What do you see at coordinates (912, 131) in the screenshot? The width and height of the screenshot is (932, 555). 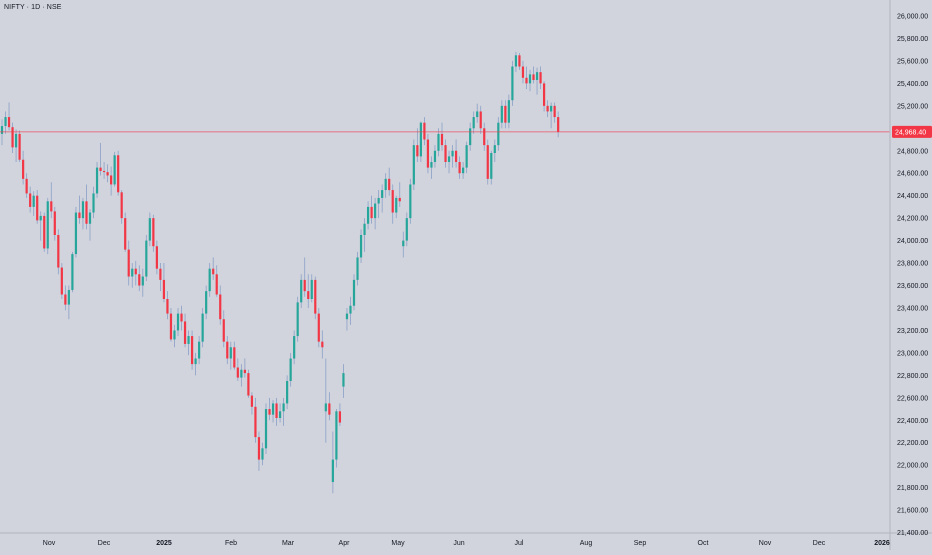 I see `last-price-badge-bg` at bounding box center [912, 131].